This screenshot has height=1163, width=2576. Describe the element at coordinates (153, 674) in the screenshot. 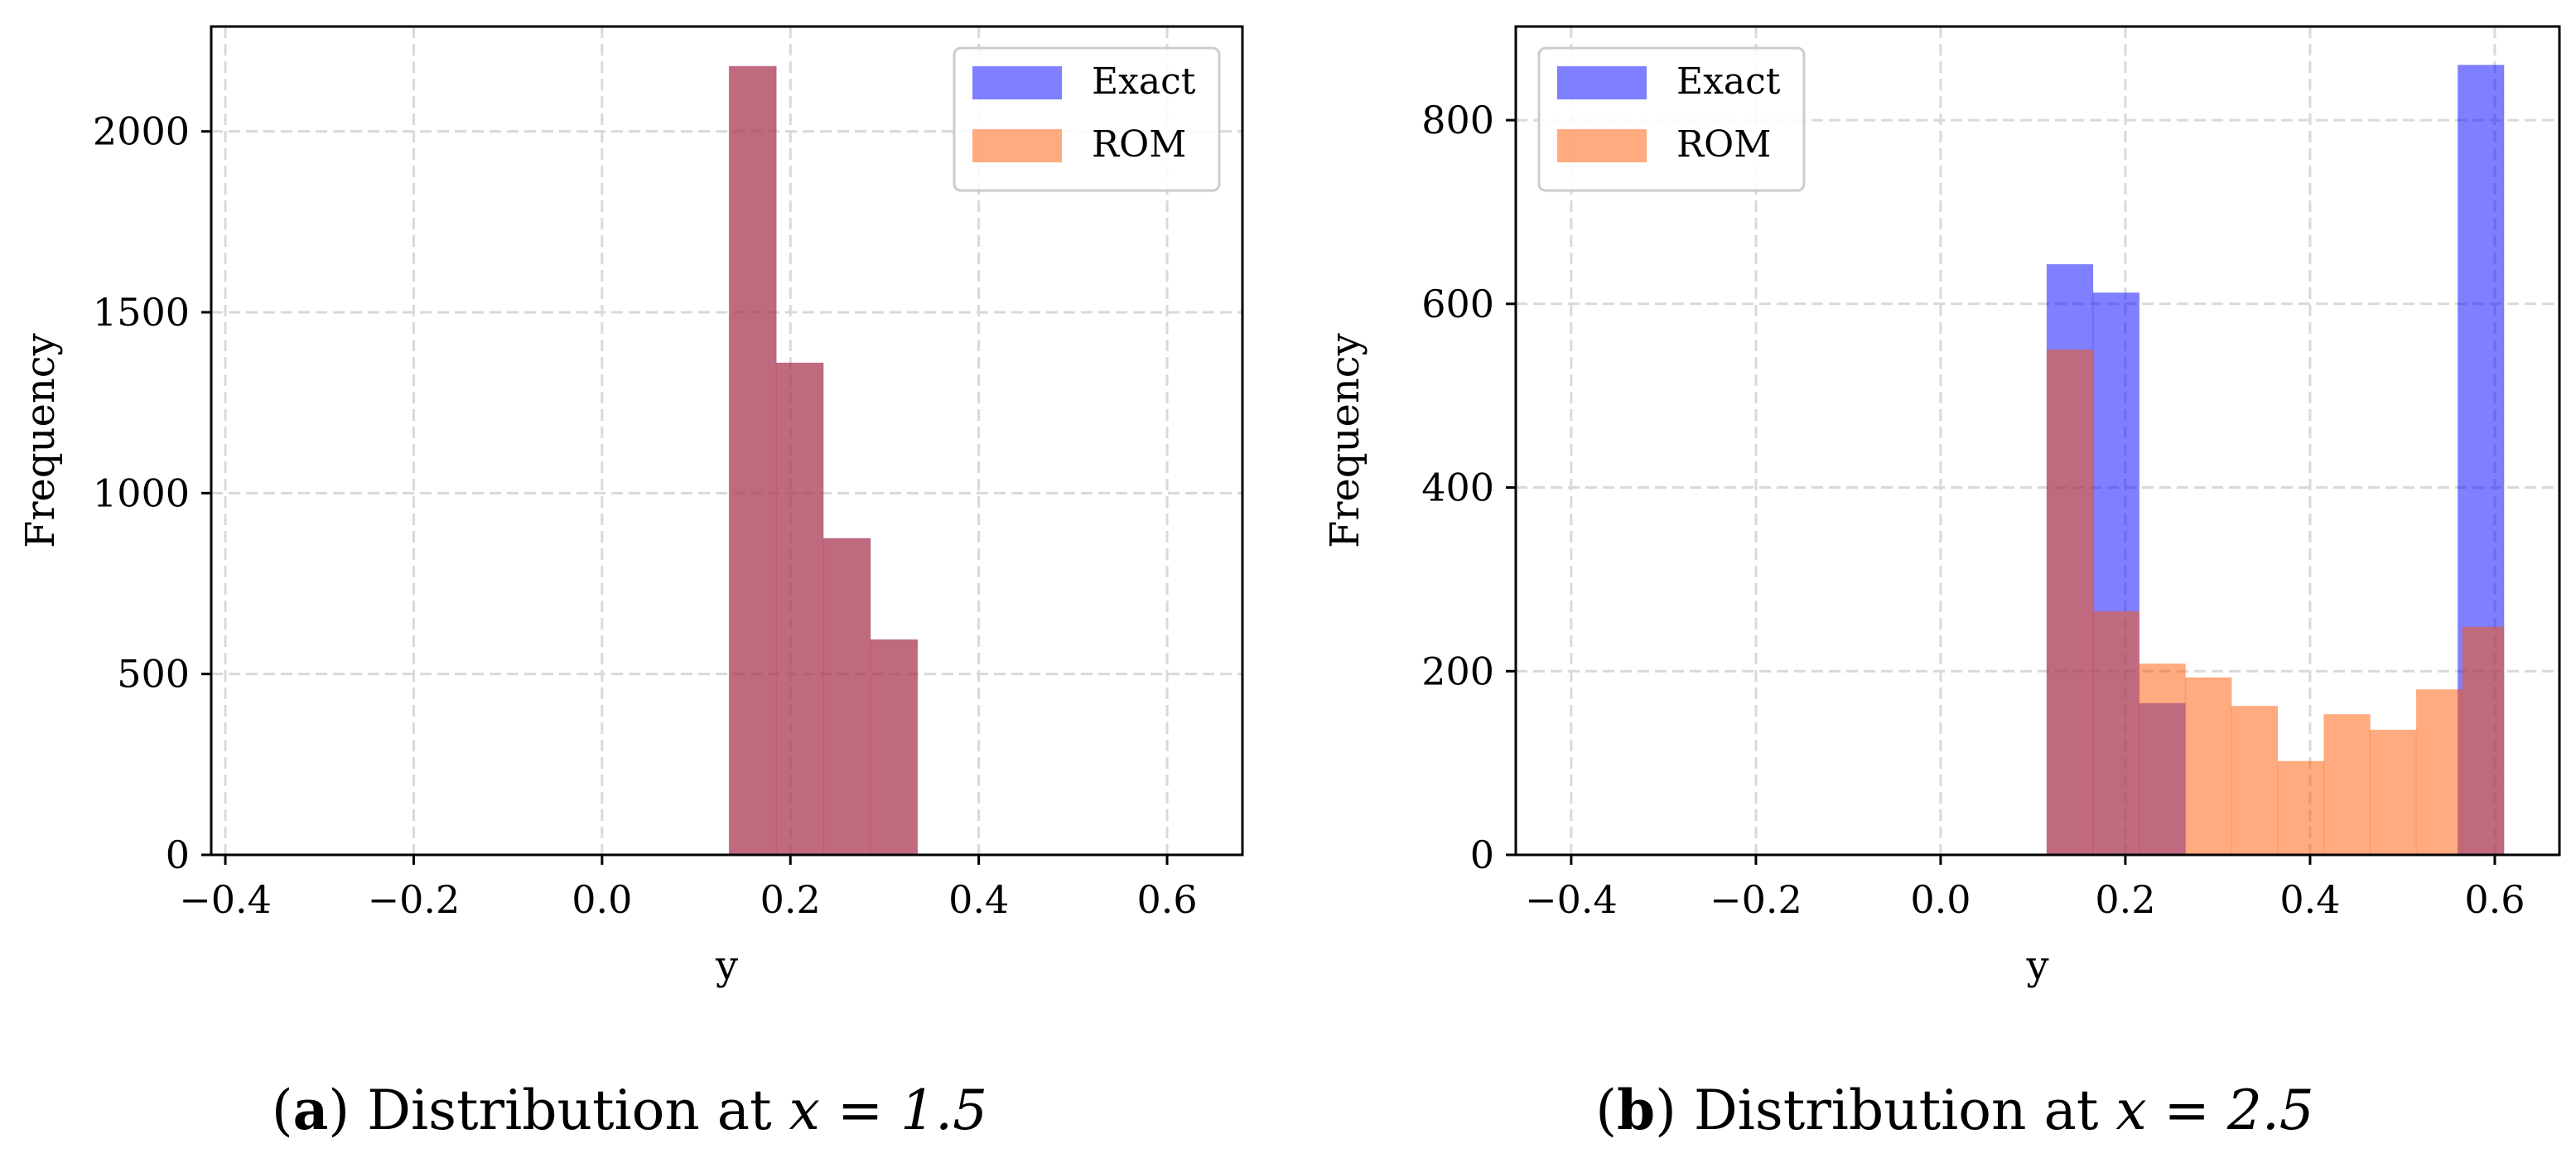

I see `y-tick-label: 500` at that location.